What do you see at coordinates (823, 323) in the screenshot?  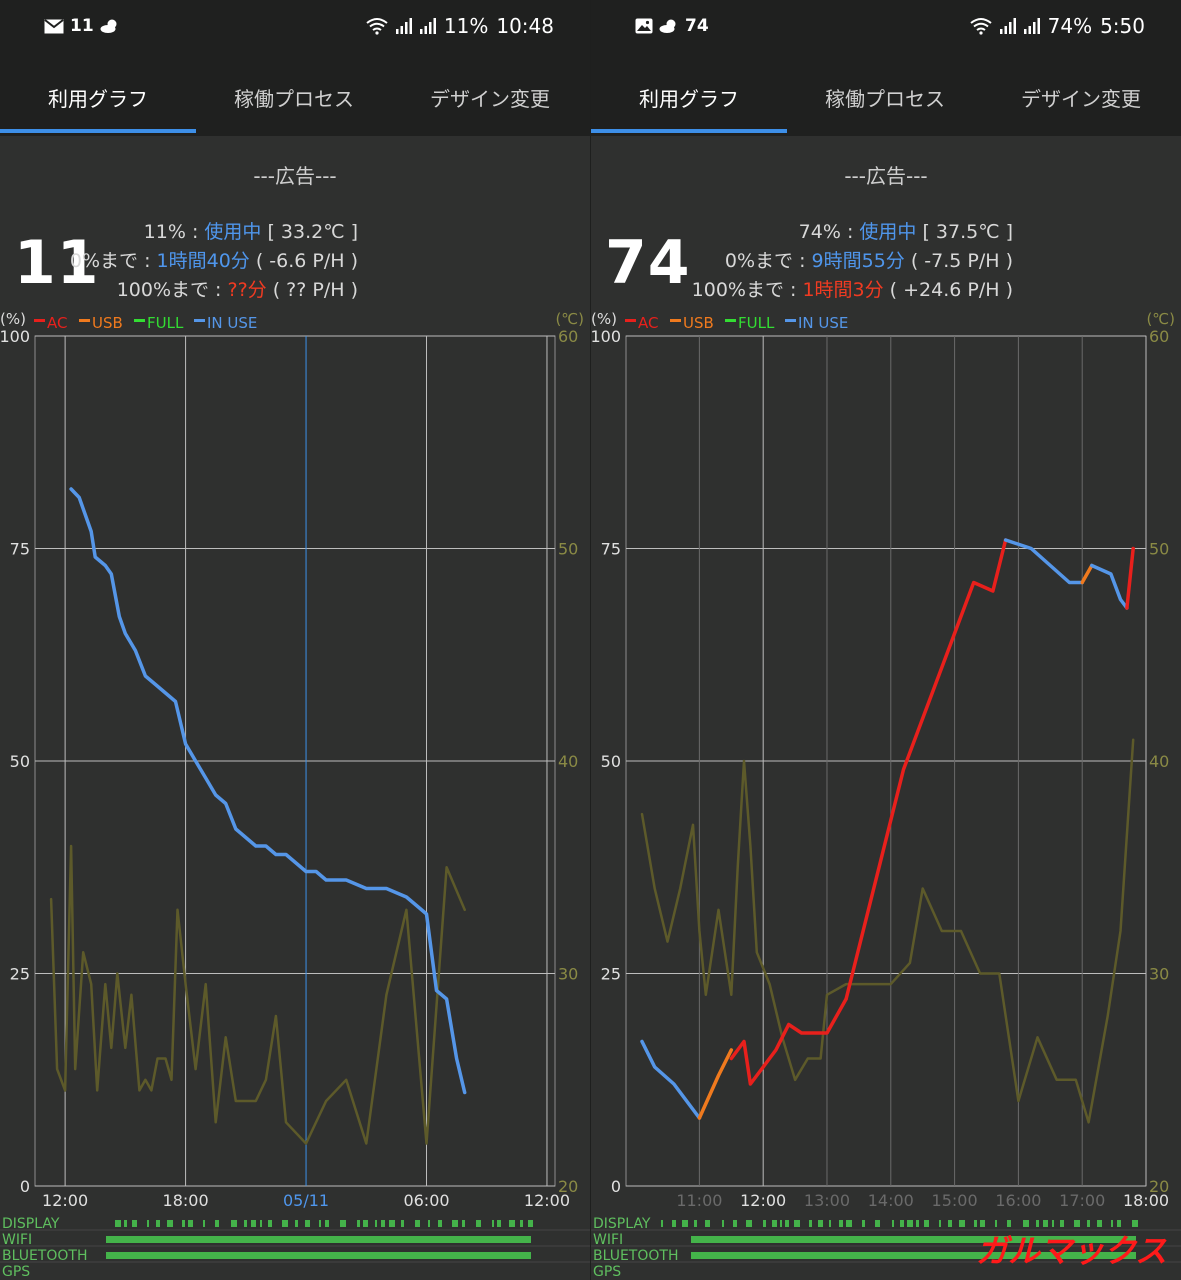 I see `legend-label: IN USE` at bounding box center [823, 323].